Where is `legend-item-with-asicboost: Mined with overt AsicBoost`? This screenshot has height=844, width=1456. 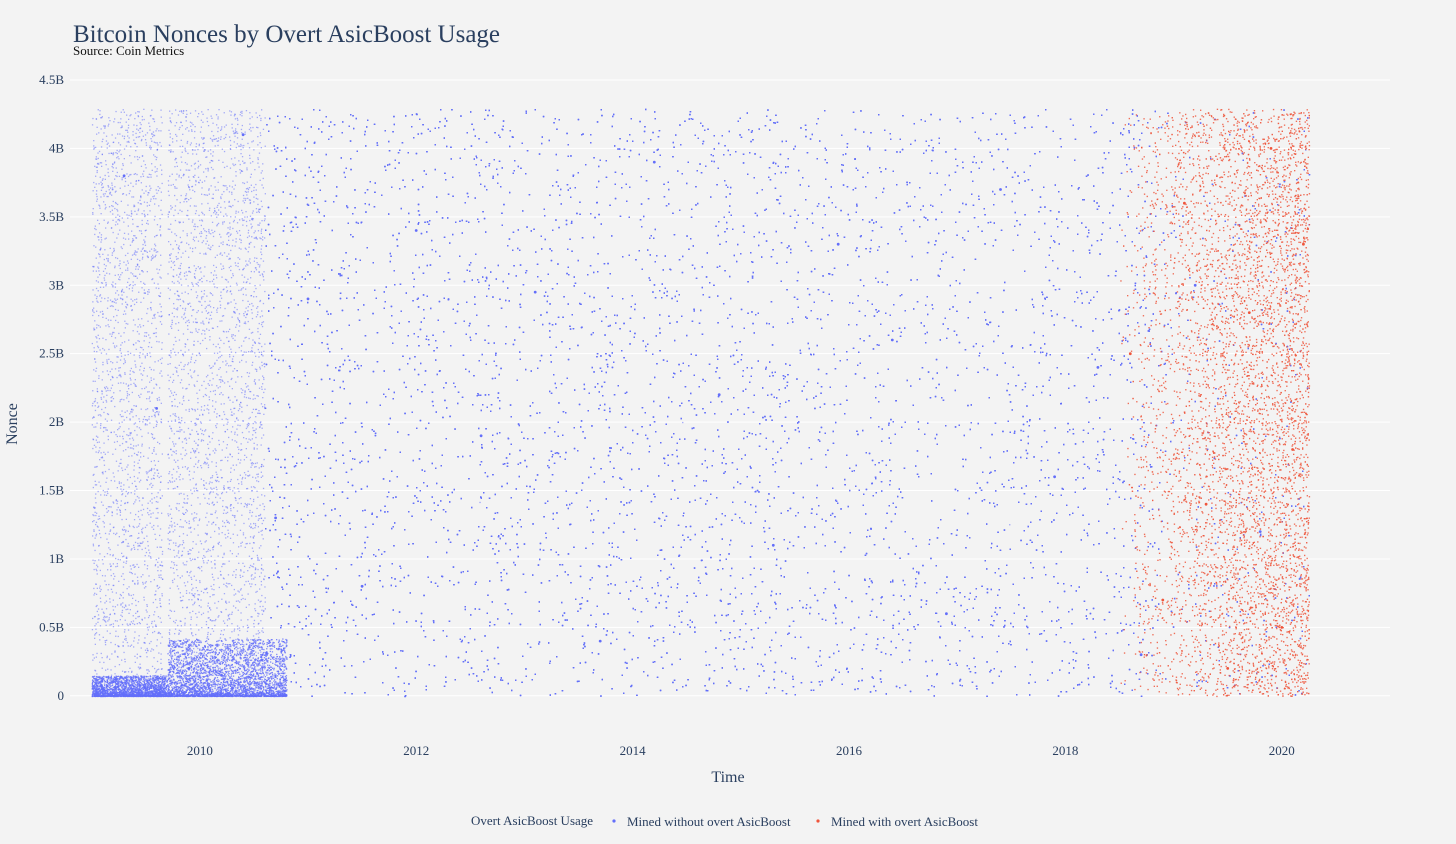
legend-item-with-asicboost: Mined with overt AsicBoost is located at coordinates (897, 821).